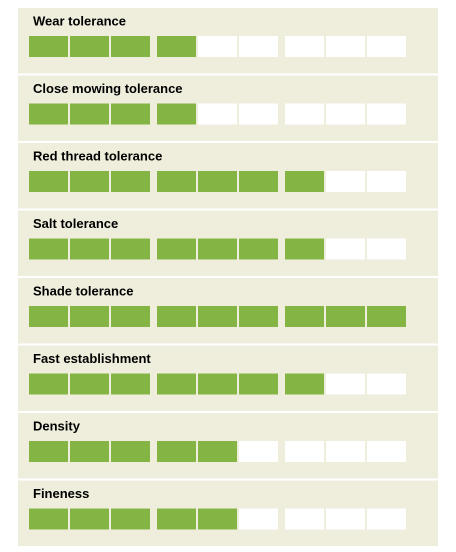  Describe the element at coordinates (61, 493) in the screenshot. I see `rating-label: Fineness` at that location.